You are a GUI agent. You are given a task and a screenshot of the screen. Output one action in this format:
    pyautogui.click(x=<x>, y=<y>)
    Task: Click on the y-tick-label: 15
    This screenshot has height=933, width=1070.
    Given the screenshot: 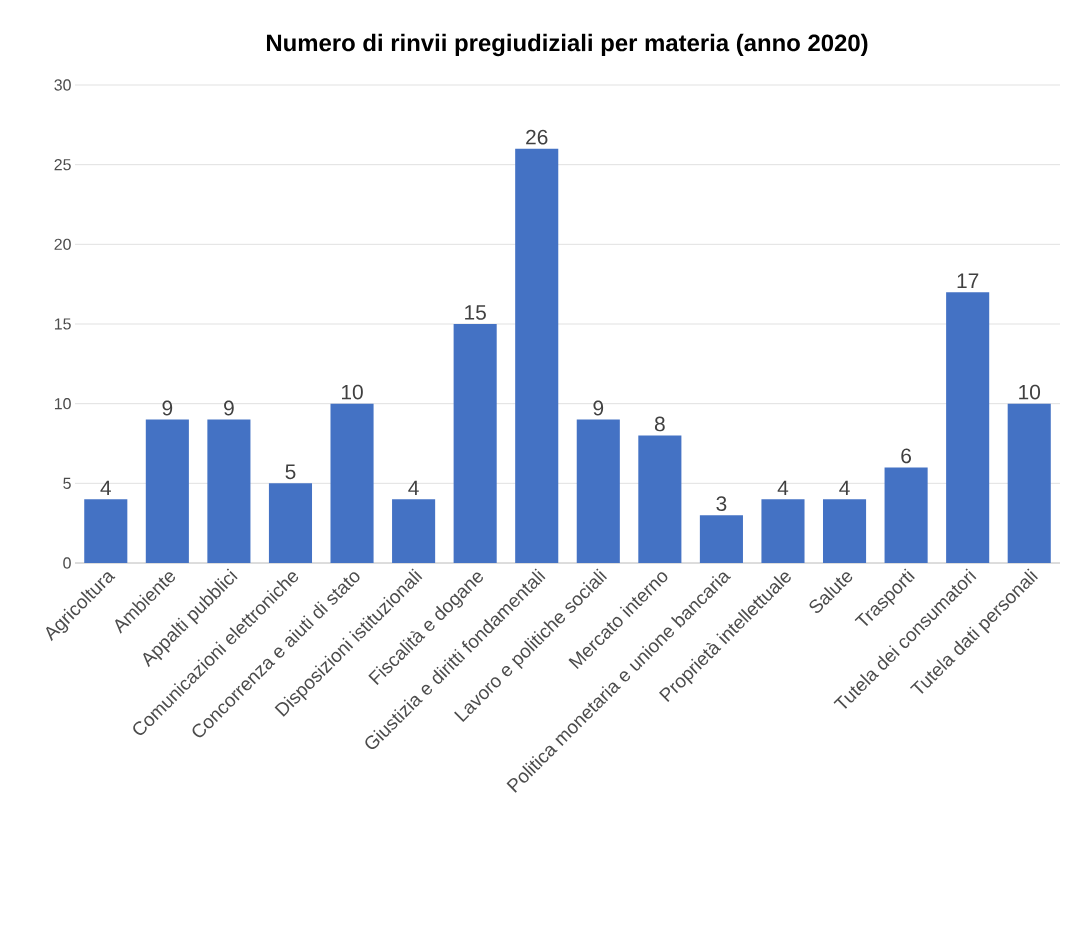 What is the action you would take?
    pyautogui.click(x=62, y=324)
    